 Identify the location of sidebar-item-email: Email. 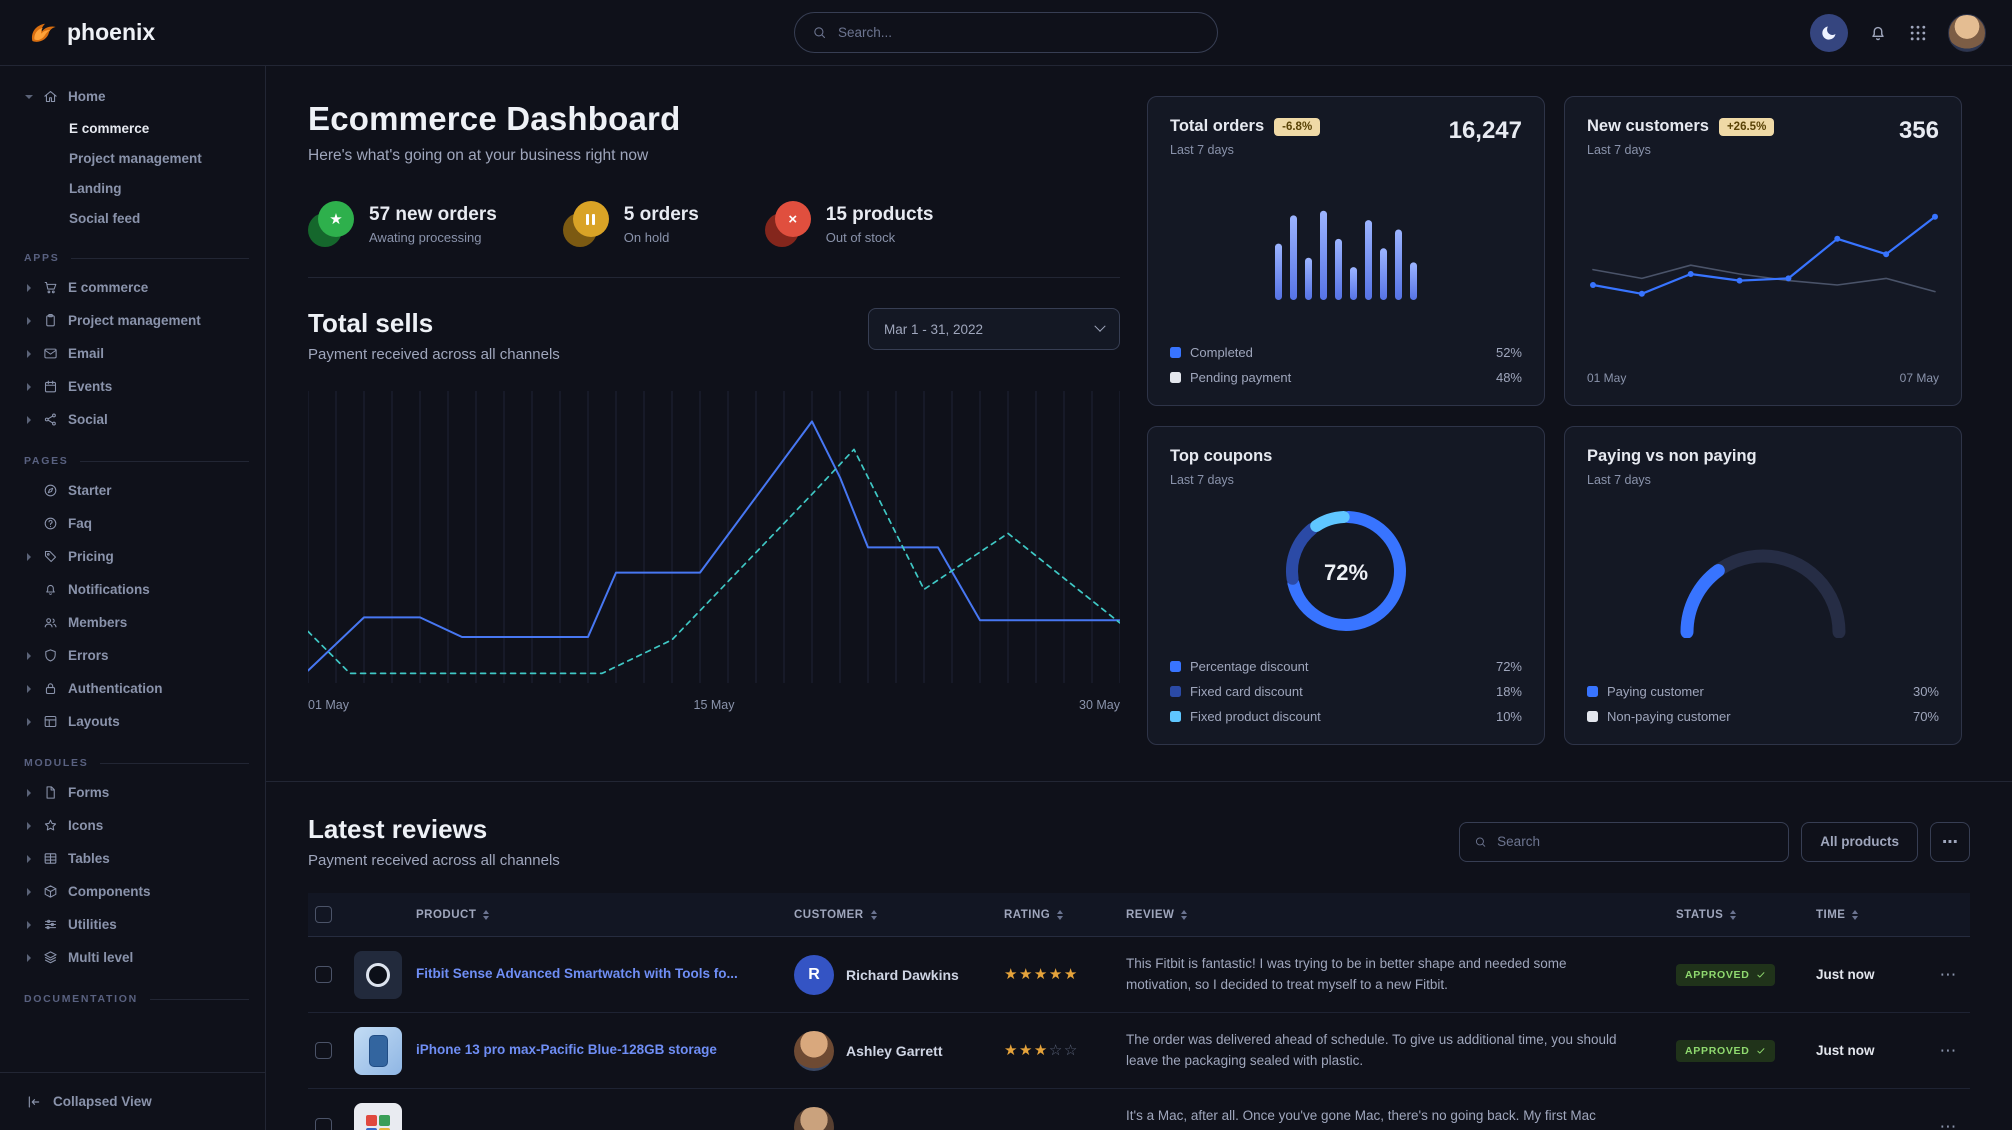
(136, 353).